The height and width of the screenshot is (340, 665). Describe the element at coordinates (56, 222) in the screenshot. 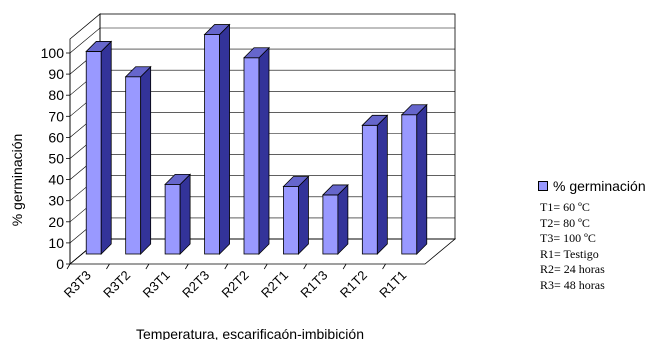

I see `y-tick-label: 20` at that location.